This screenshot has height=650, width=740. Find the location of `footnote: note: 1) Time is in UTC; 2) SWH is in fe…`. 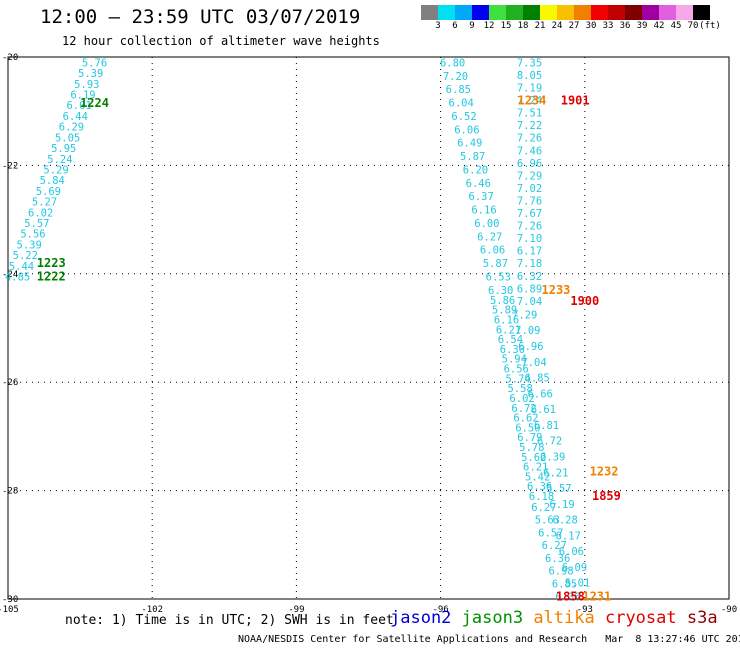

footnote: note: 1) Time is in UTC; 2) SWH is in fe… is located at coordinates (229, 620).